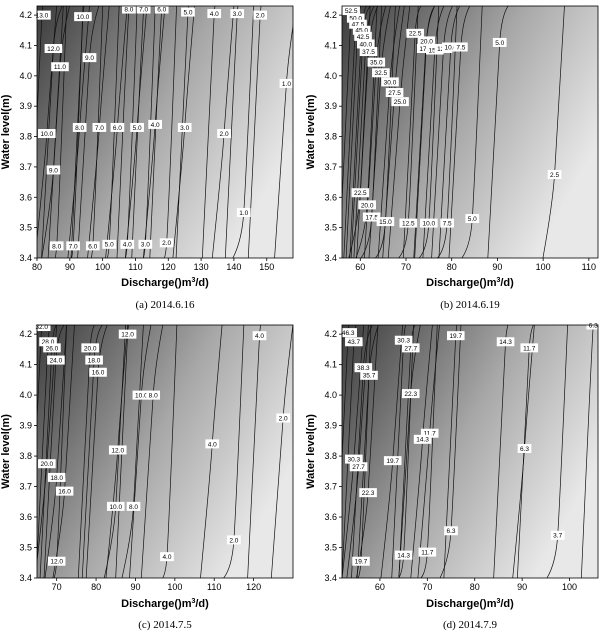  Describe the element at coordinates (470, 305) in the screenshot. I see `panel-caption: (b) 2014.6.19` at that location.